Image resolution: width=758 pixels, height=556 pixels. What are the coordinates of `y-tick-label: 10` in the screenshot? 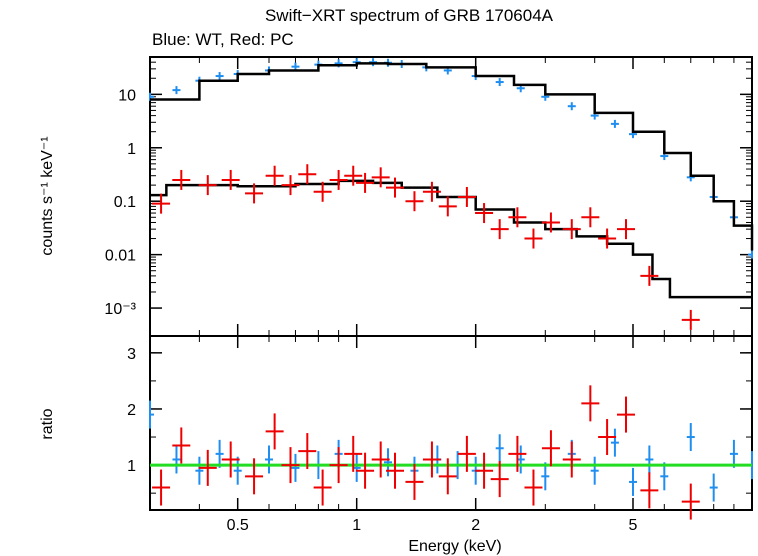 It's located at (127, 95).